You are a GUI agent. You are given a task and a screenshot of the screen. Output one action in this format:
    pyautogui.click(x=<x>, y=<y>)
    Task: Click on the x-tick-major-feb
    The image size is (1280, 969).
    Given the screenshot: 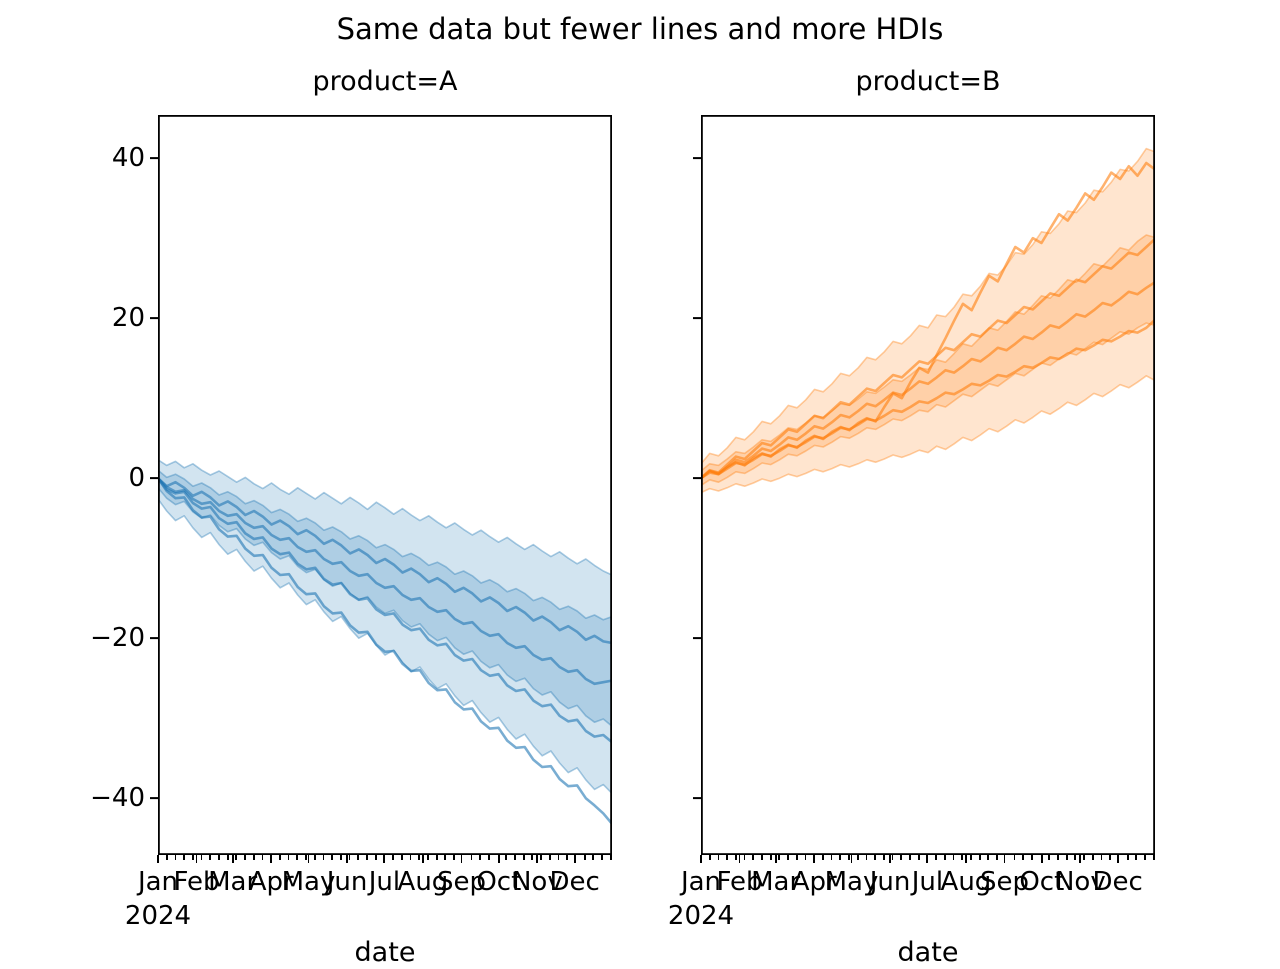 What is the action you would take?
    pyautogui.click(x=196, y=859)
    